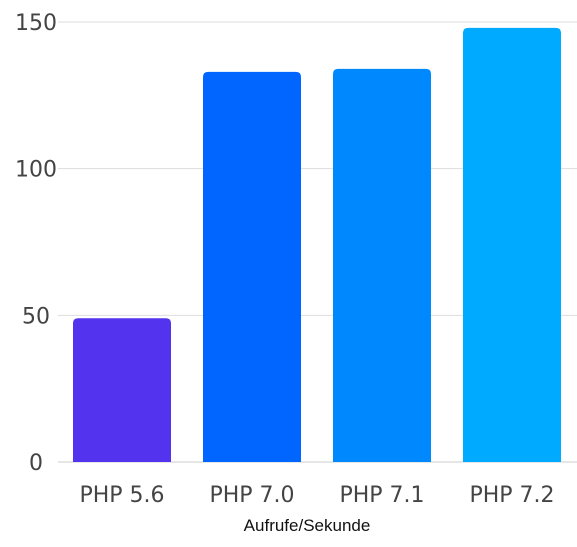 The width and height of the screenshot is (577, 547). I want to click on x-axis-title: Aufrufe/Sekunde, so click(307, 525).